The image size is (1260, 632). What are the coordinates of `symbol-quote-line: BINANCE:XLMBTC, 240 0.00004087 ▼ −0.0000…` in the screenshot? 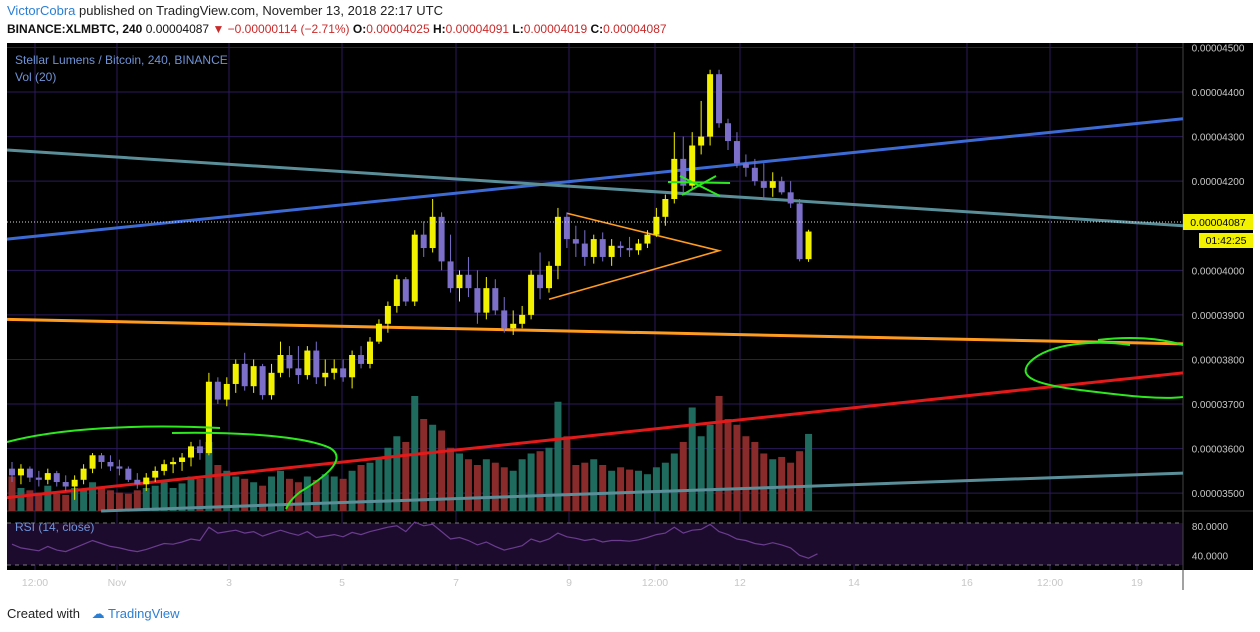 It's located at (337, 29).